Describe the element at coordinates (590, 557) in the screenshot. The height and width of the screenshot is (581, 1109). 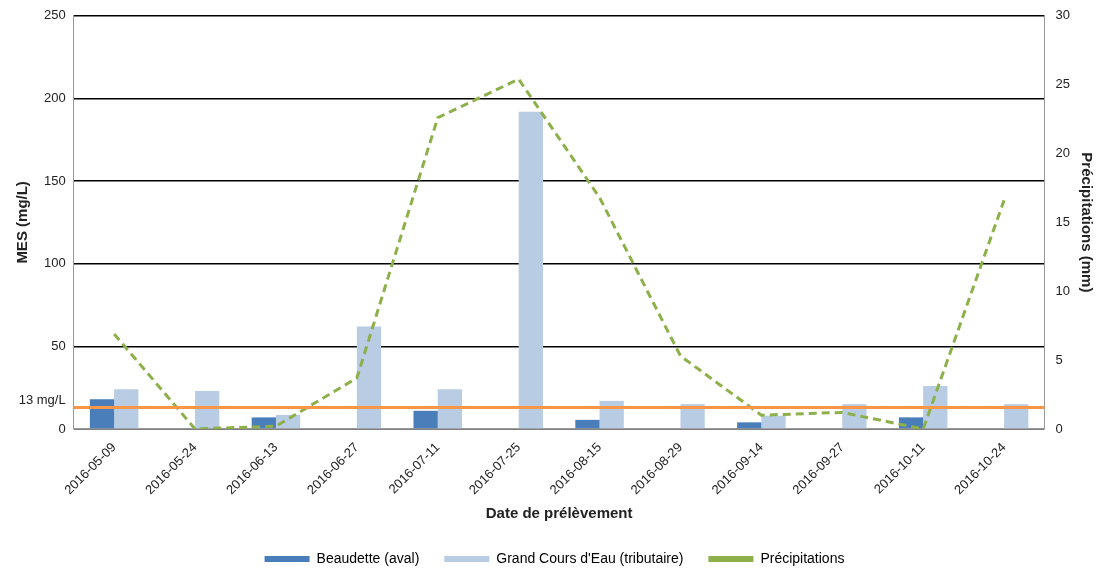
I see `legend-label: Grand Cours d'Eau (tributaire)` at that location.